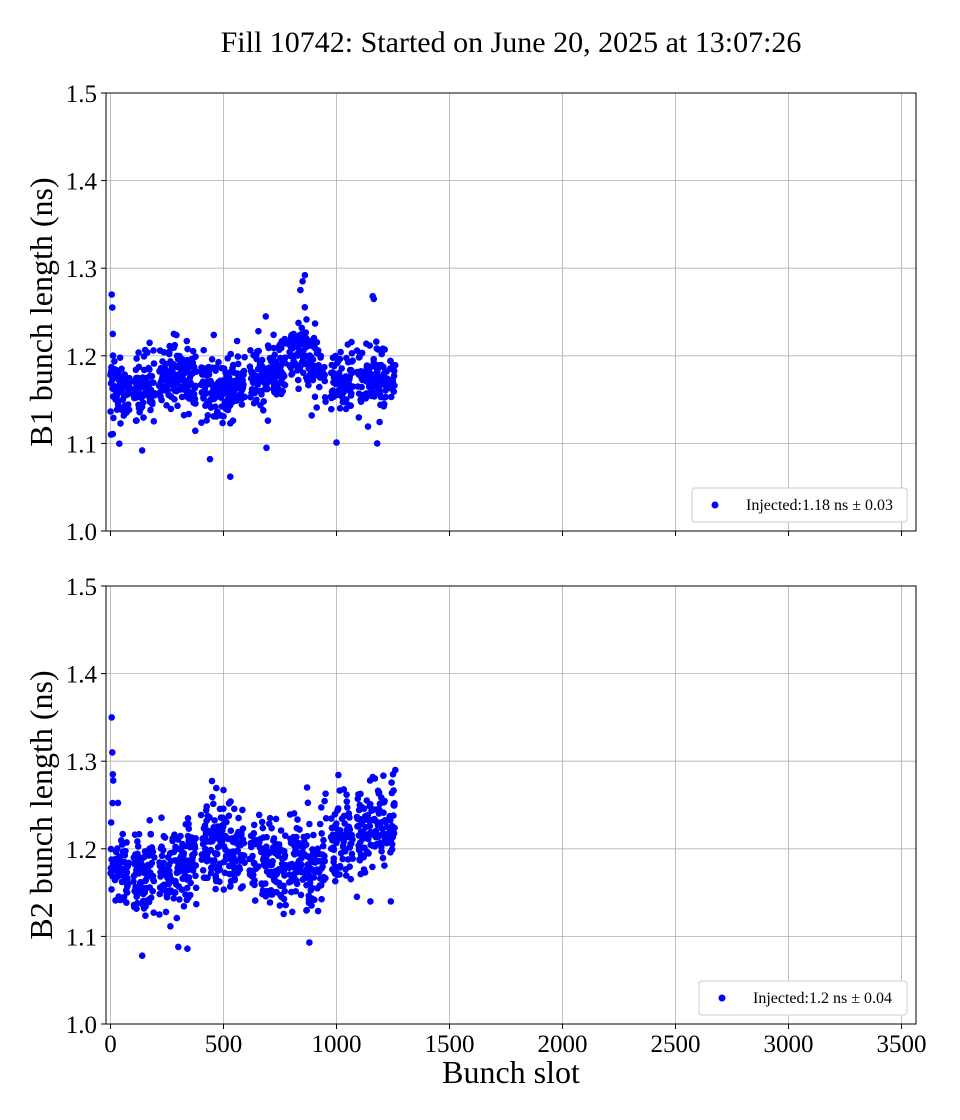 This screenshot has height=1120, width=960. Describe the element at coordinates (86, 313) in the screenshot. I see `top-yticks: 1.0 1.1 1.2 1.3 1.4 1.5` at that location.